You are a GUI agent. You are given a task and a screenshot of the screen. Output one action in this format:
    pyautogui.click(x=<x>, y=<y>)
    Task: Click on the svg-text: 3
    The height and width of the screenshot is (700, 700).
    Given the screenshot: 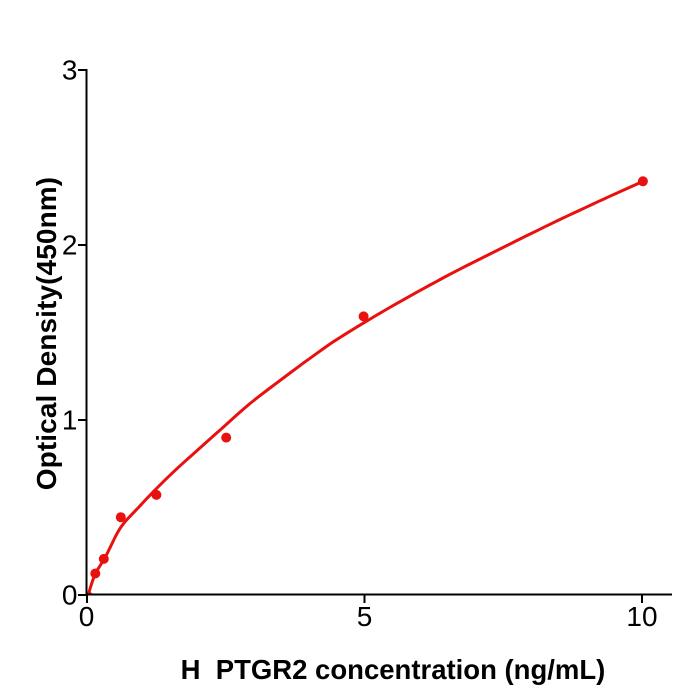 What is the action you would take?
    pyautogui.click(x=70, y=70)
    